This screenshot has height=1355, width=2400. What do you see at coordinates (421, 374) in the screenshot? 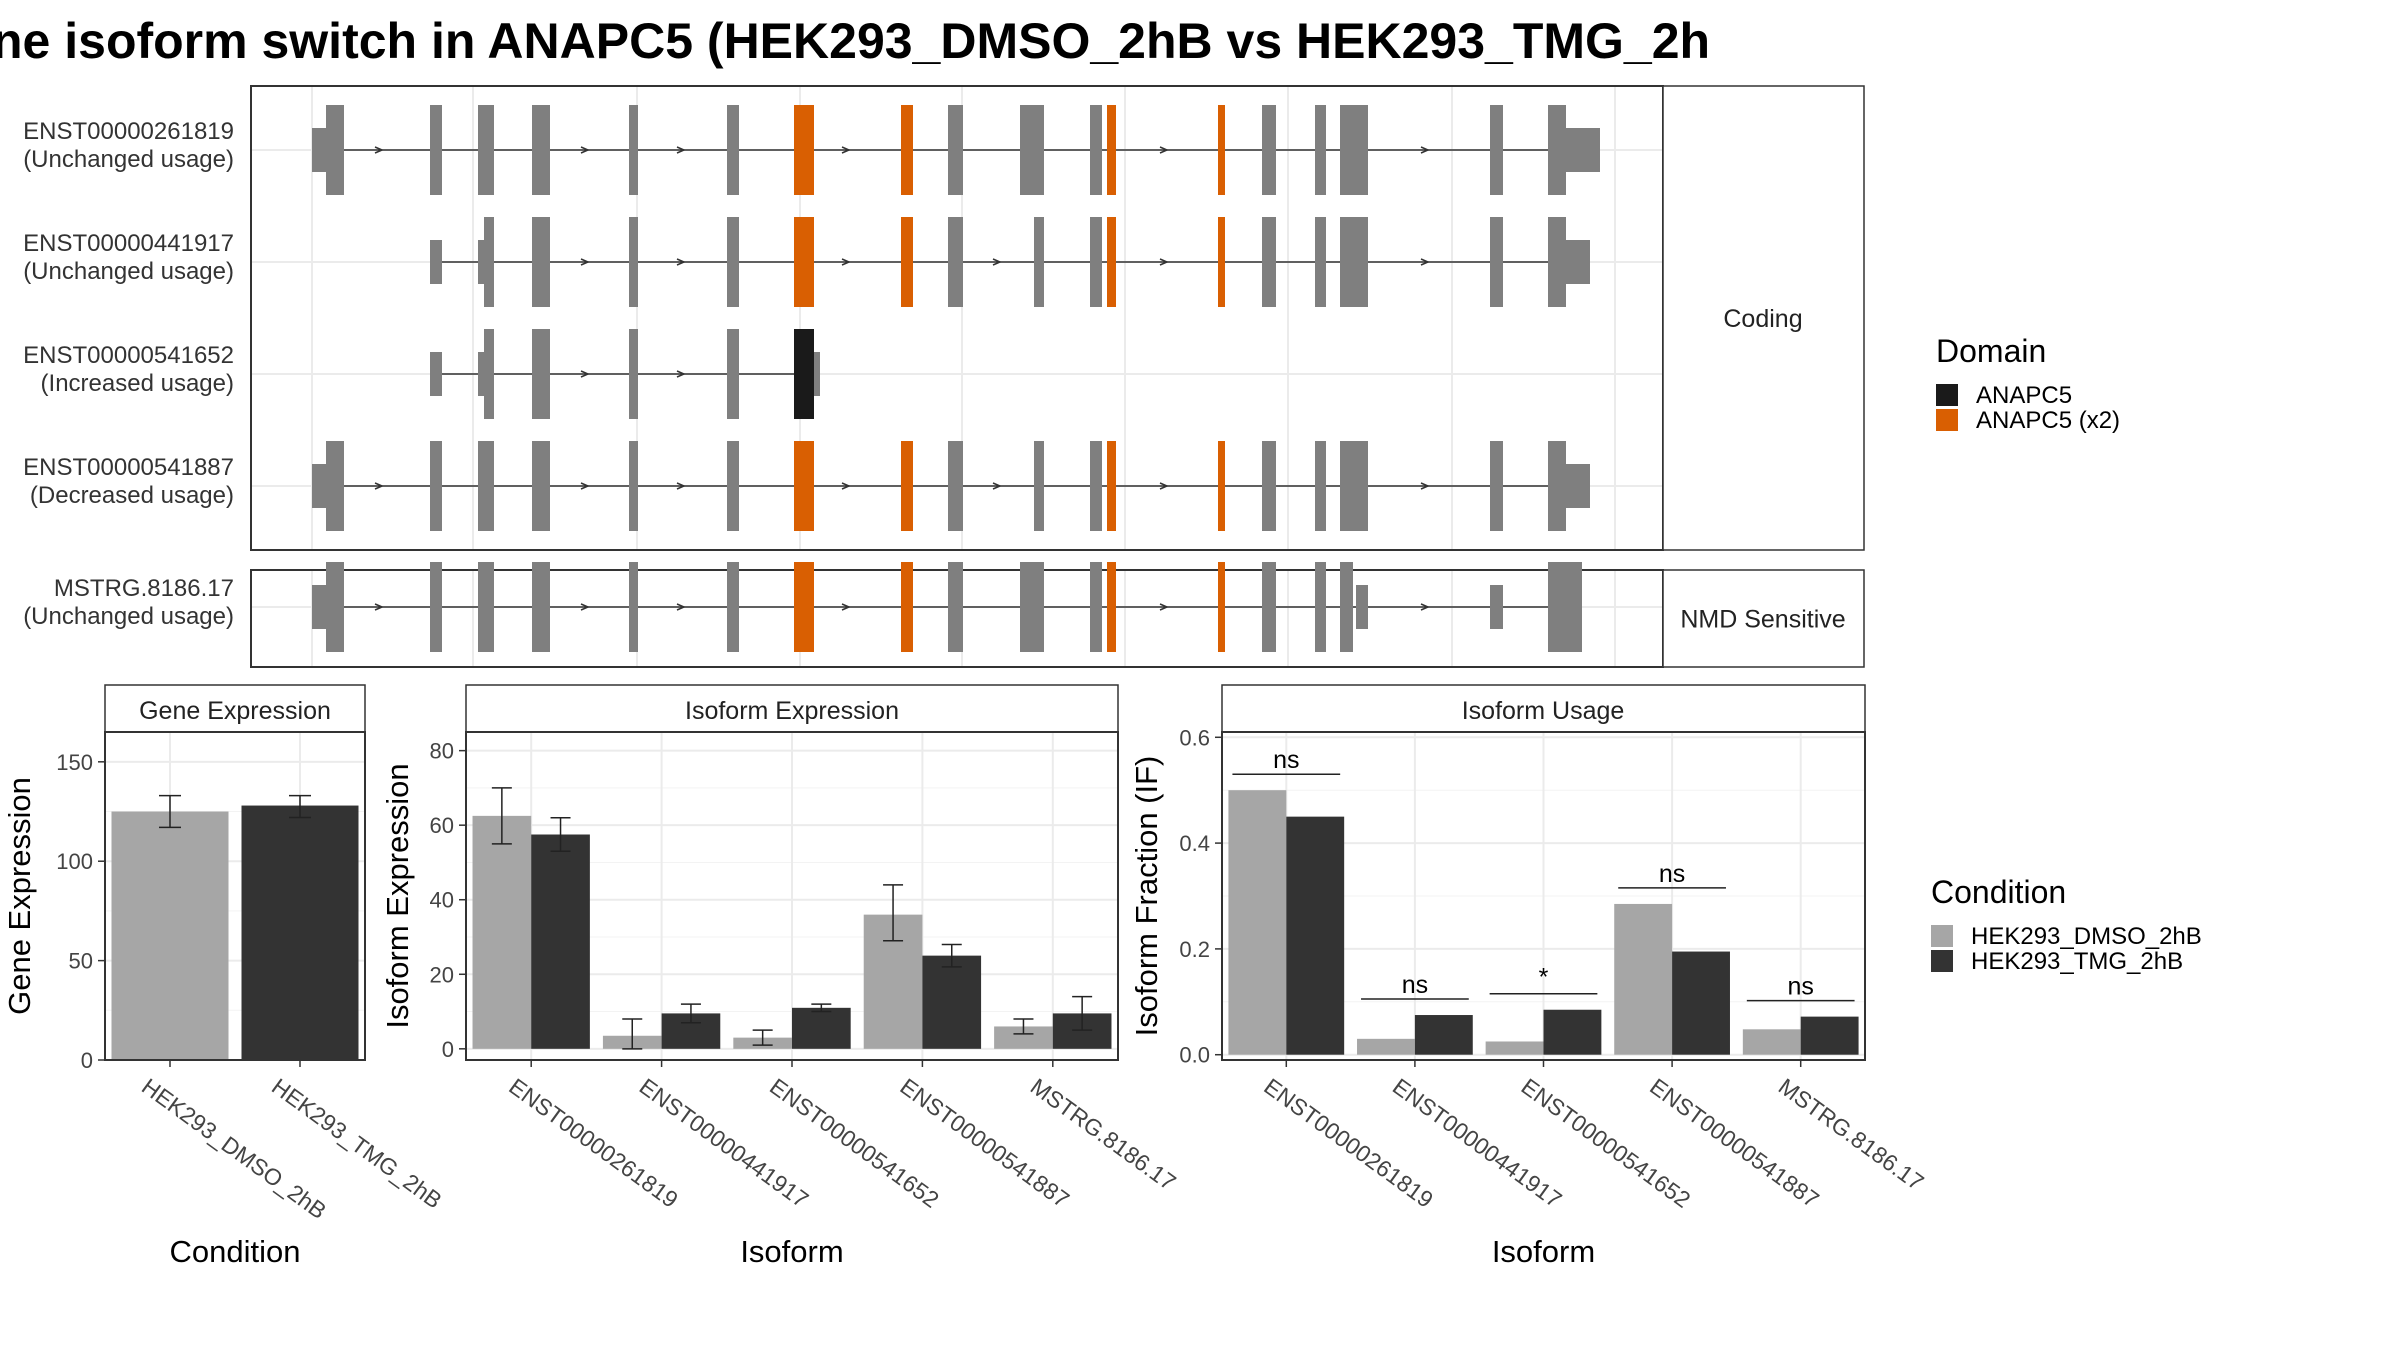
I see `transcript-row: ENST00000541652(Increased usage)` at bounding box center [421, 374].